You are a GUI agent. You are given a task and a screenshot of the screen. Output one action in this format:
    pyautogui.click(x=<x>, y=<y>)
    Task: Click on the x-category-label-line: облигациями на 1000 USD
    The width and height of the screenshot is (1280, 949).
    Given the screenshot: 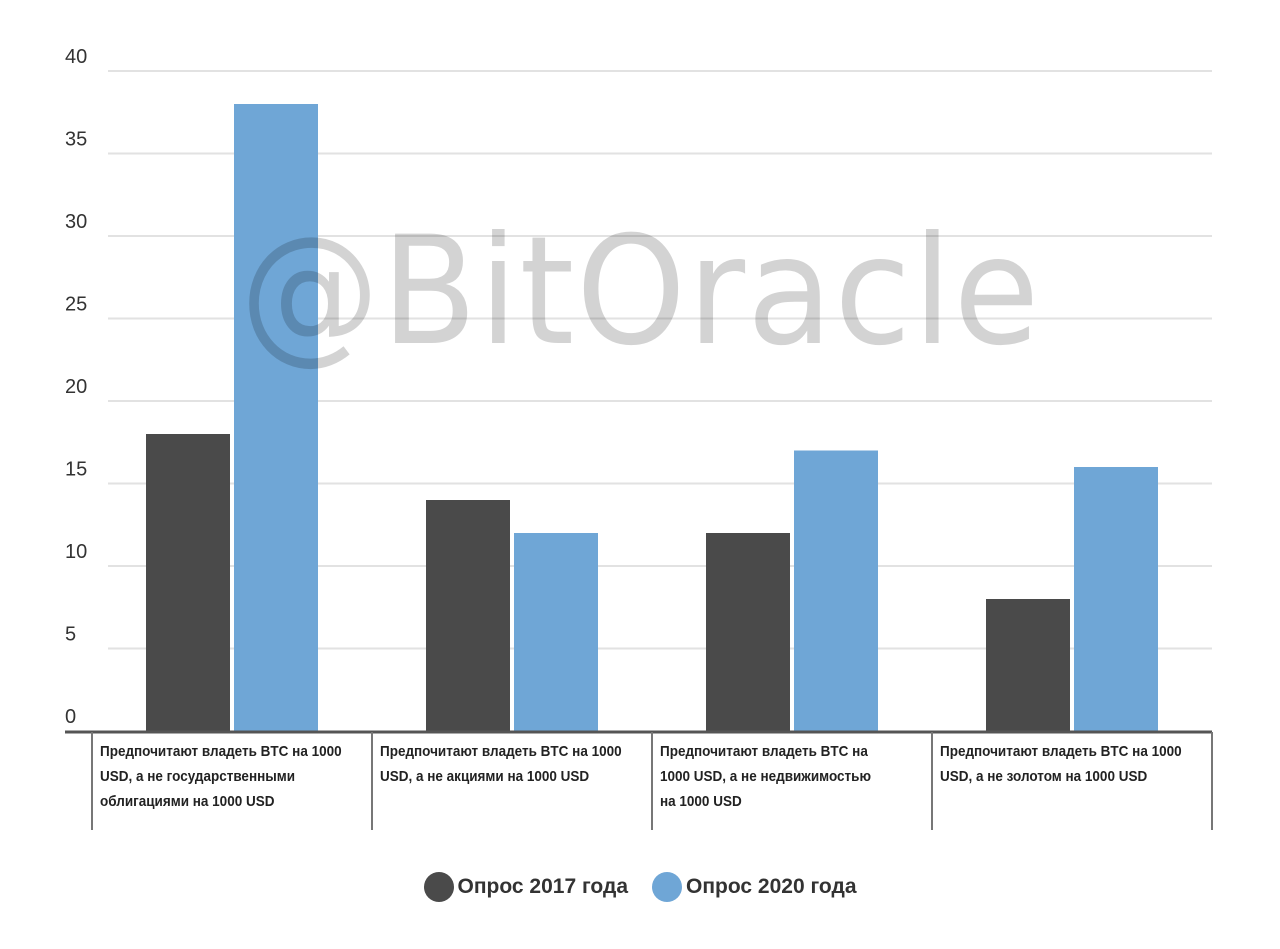 What is the action you would take?
    pyautogui.click(x=187, y=801)
    